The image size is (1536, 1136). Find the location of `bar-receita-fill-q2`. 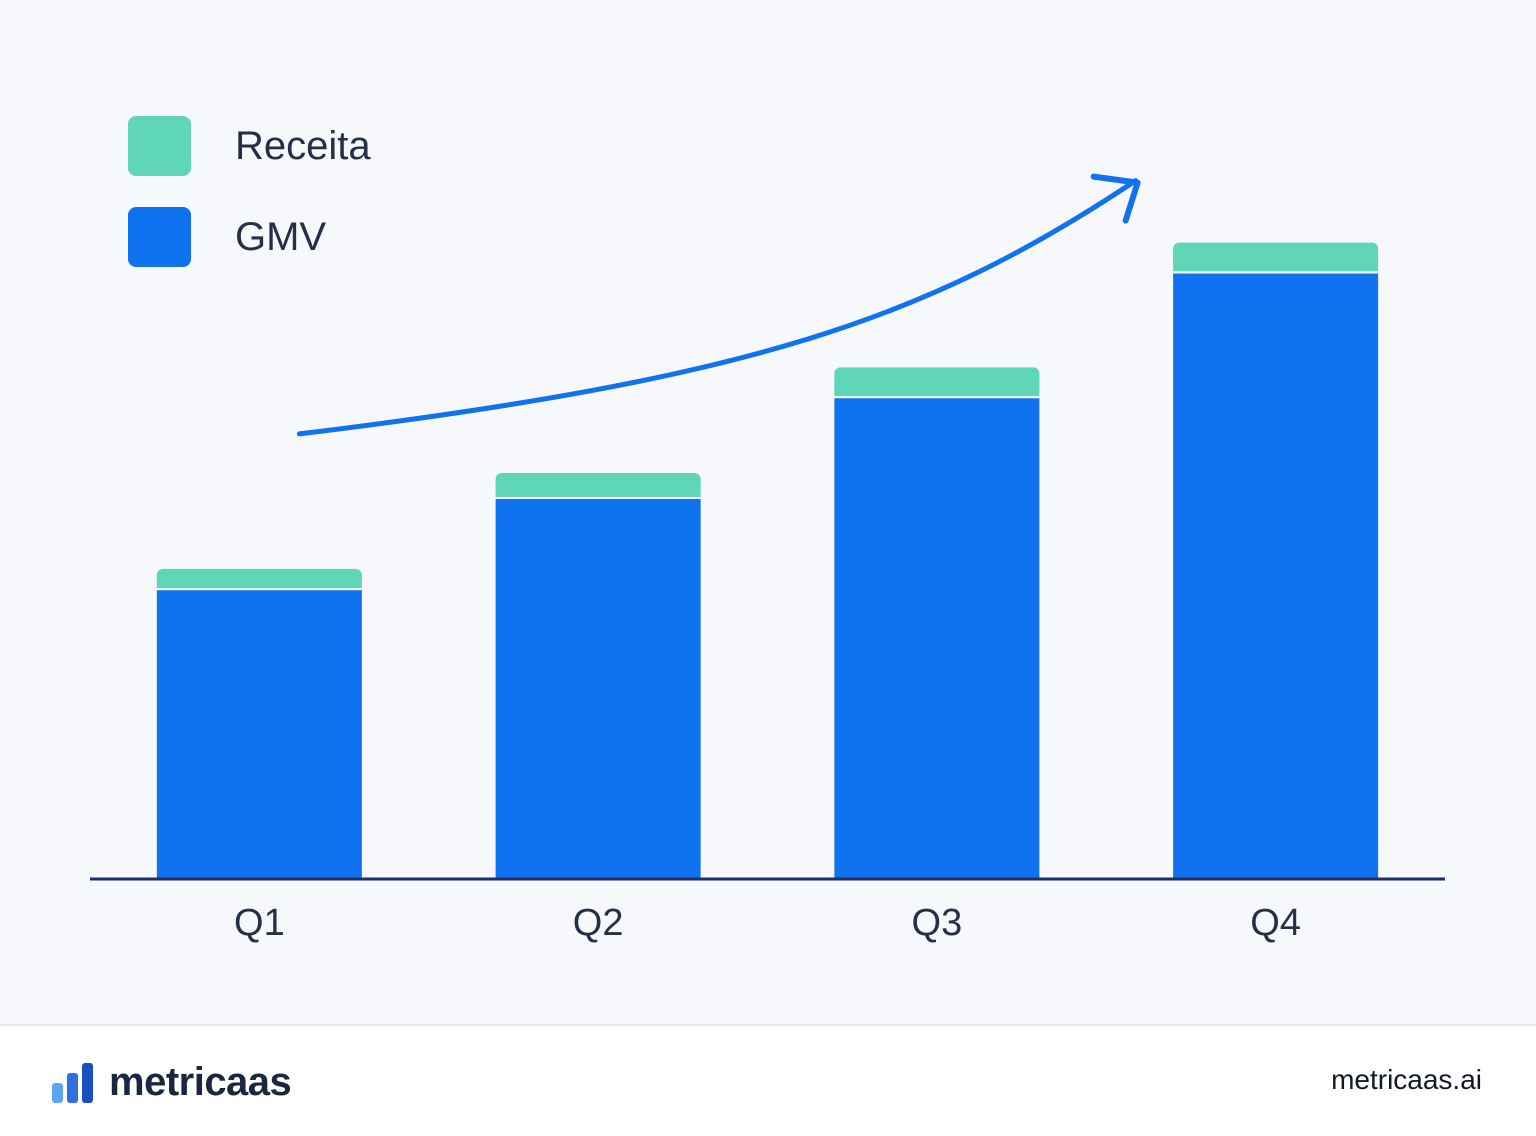

bar-receita-fill-q2 is located at coordinates (598, 488).